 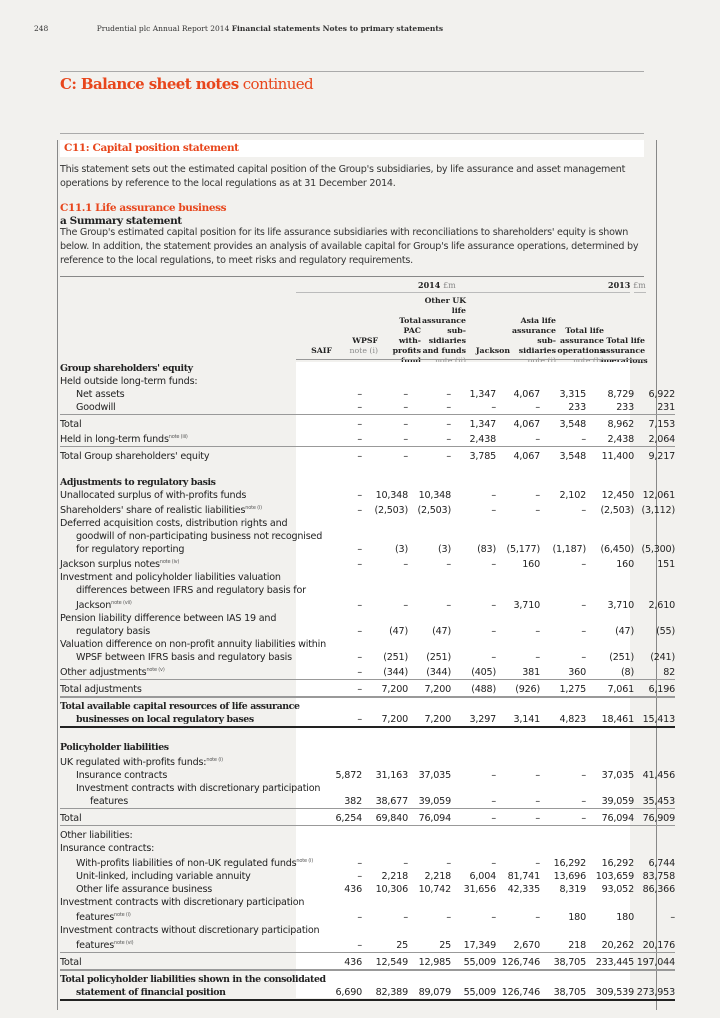 What do you see at coordinates (662, 863) in the screenshot?
I see `cell-value: 6,744` at bounding box center [662, 863].